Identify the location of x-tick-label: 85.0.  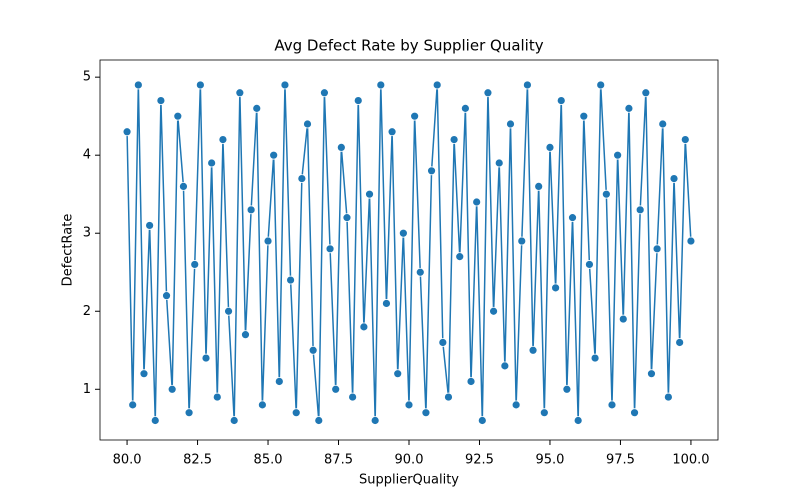
(268, 460).